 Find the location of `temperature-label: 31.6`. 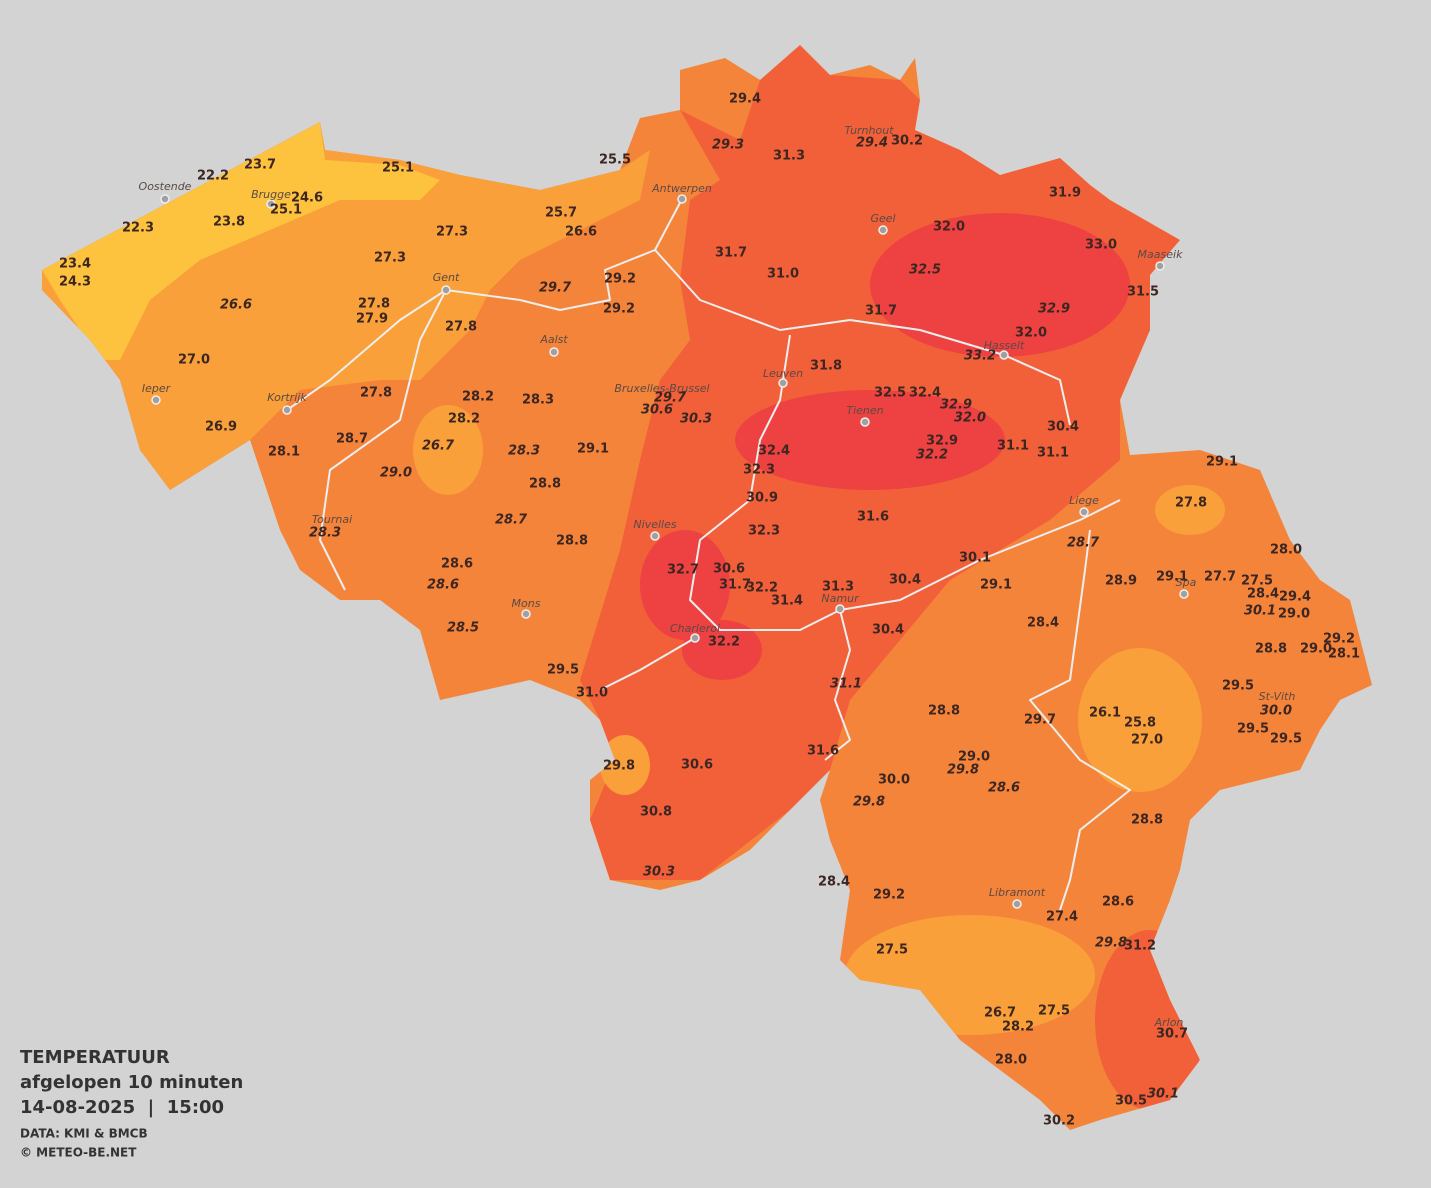

temperature-label: 31.6 is located at coordinates (873, 517).